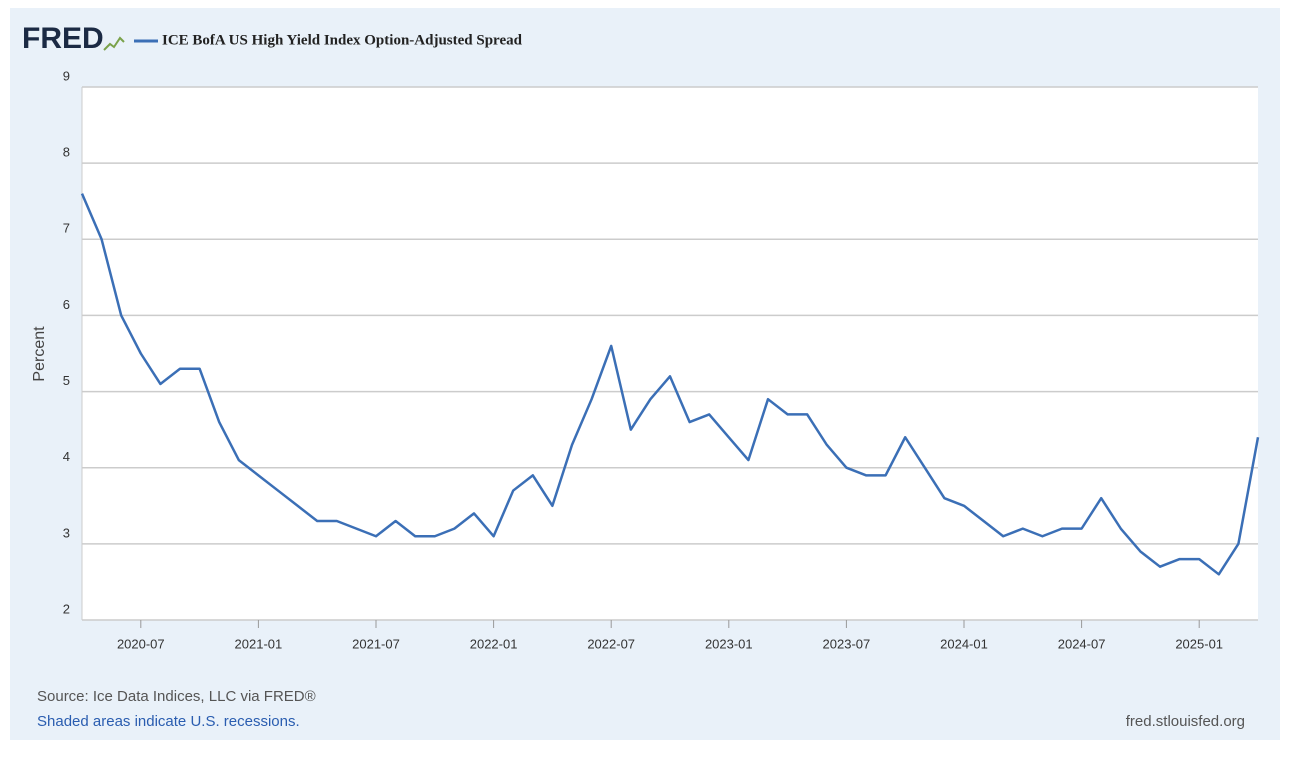 This screenshot has height=771, width=1302. Describe the element at coordinates (66, 304) in the screenshot. I see `y-tick-label: 6` at that location.